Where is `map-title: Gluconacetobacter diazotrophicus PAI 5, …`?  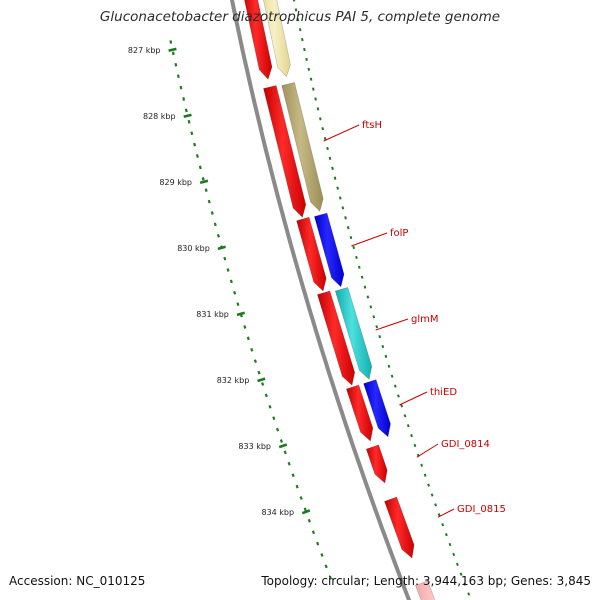
map-title: Gluconacetobacter diazotrophicus PAI 5, … is located at coordinates (300, 17).